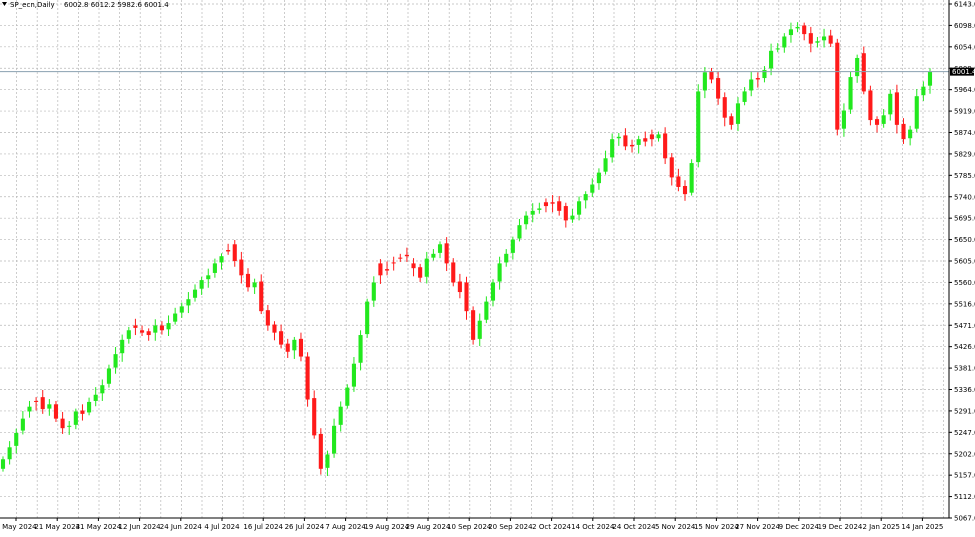 This screenshot has width=975, height=537. Describe the element at coordinates (964, 390) in the screenshot. I see `y-tick-label: 5336.0` at that location.